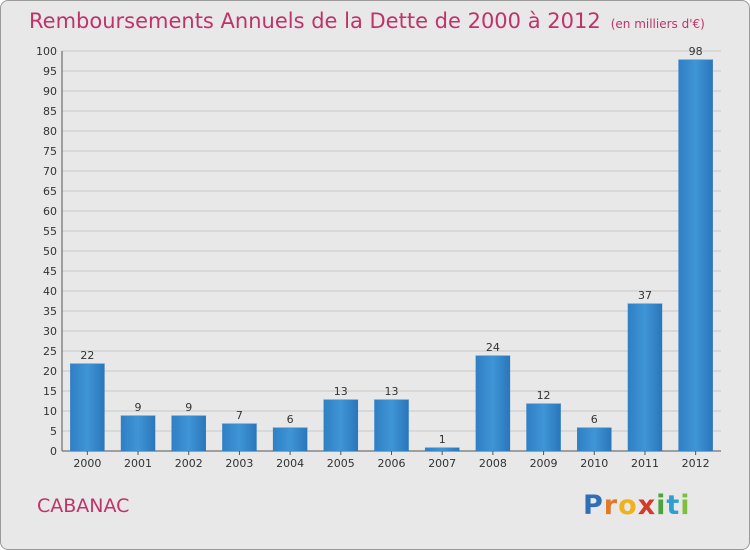 Image resolution: width=750 pixels, height=550 pixels. I want to click on value-label-2012: 98, so click(696, 51).